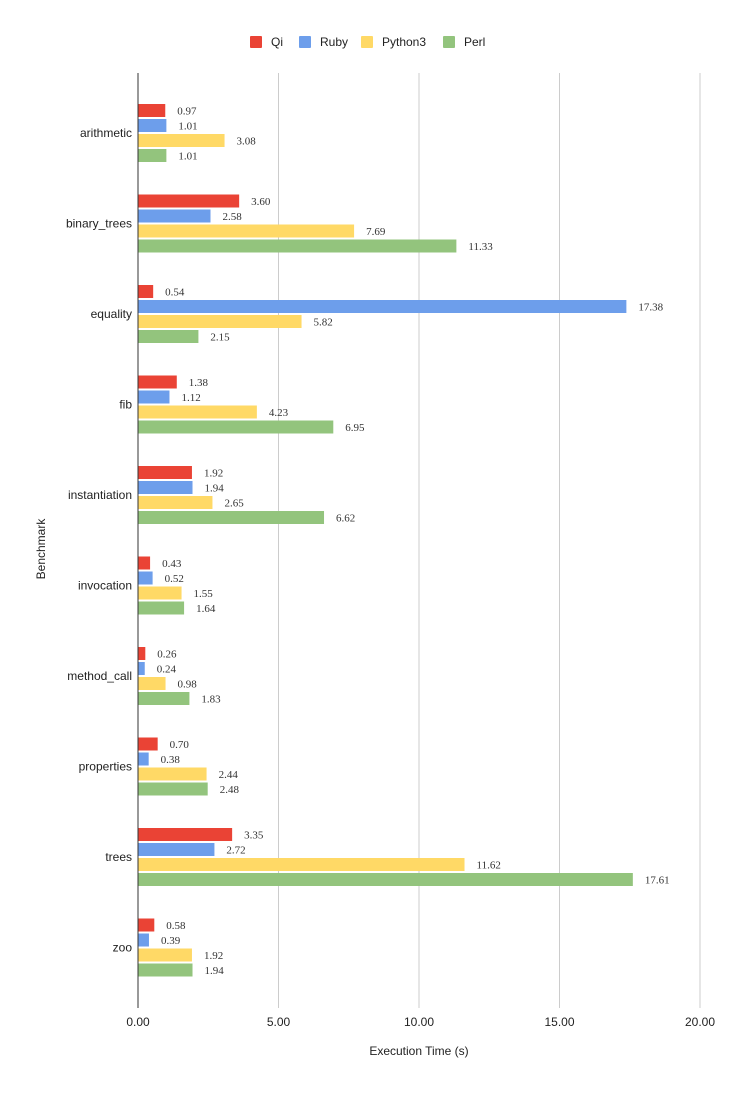  What do you see at coordinates (99, 224) in the screenshot?
I see `category-label-binary_trees: binary_trees` at bounding box center [99, 224].